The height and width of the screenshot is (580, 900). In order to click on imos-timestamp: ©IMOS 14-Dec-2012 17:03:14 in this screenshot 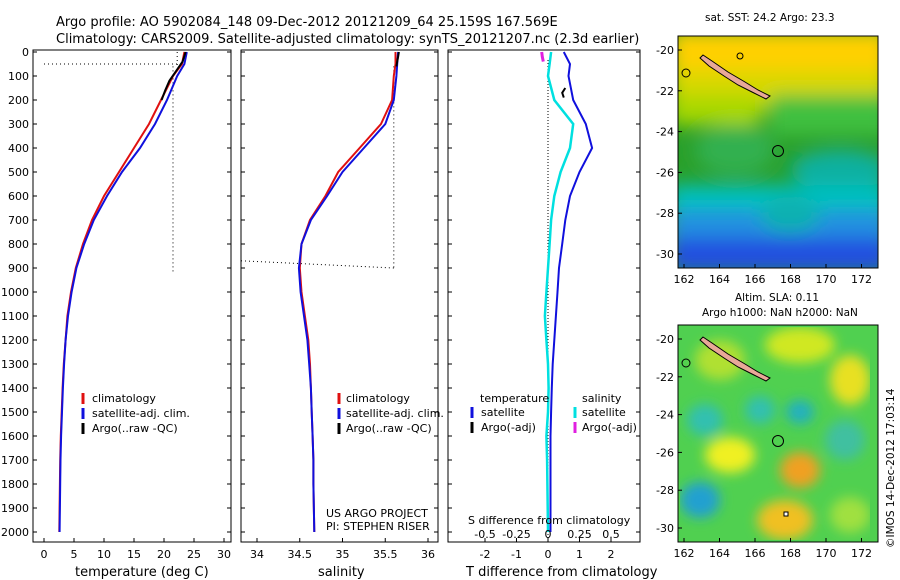, I will do `click(891, 468)`.